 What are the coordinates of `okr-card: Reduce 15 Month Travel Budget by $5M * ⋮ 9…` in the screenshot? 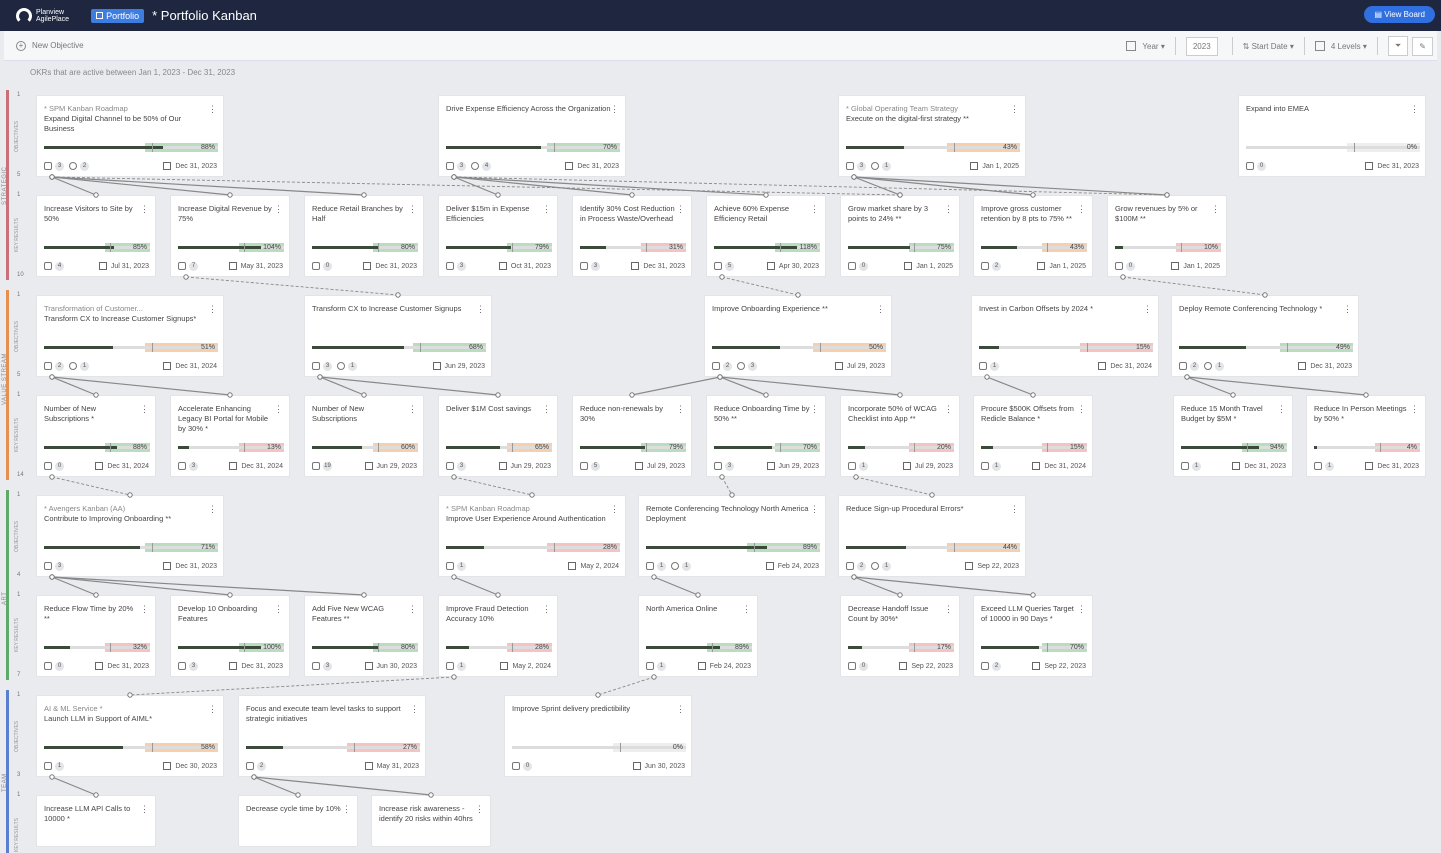 It's located at (1233, 436).